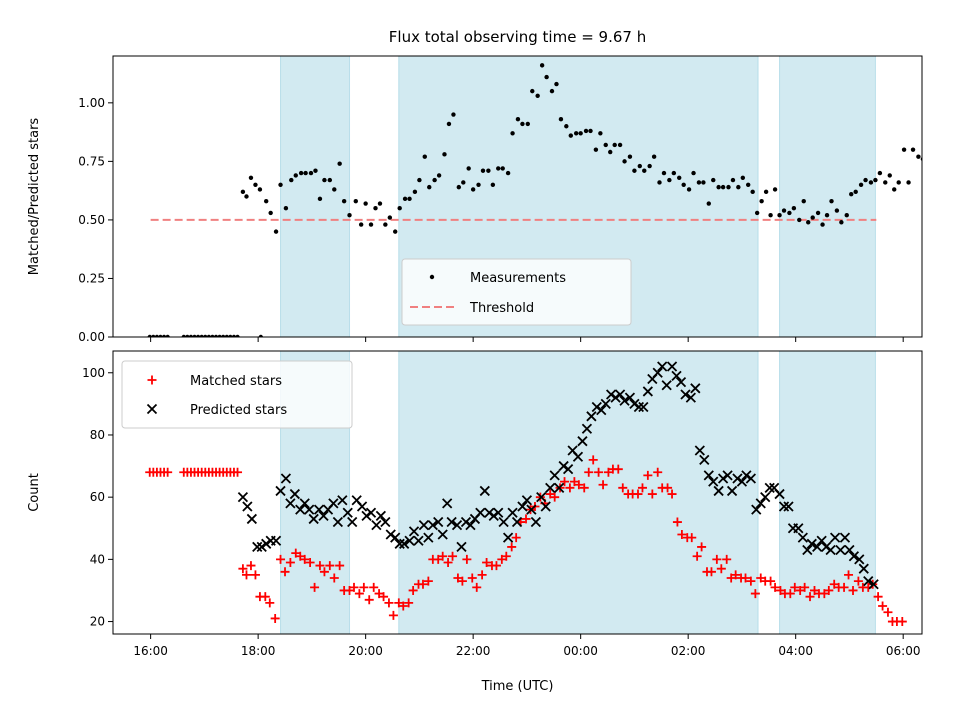  I want to click on legend-box, so click(237, 394).